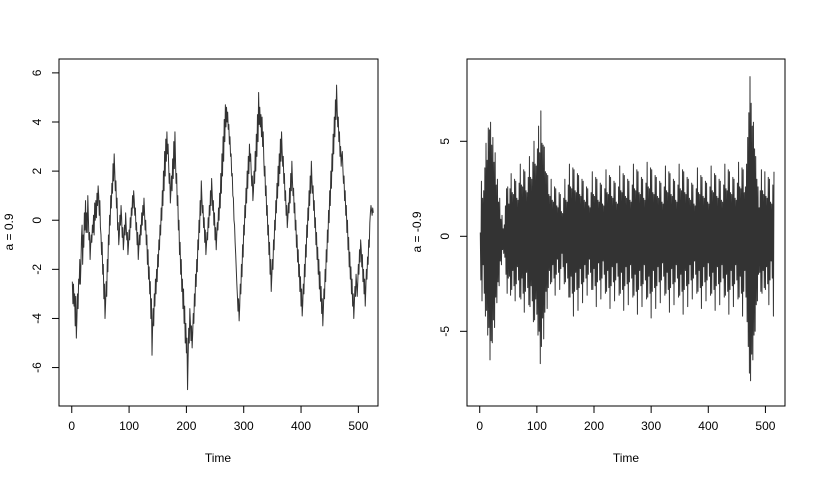  What do you see at coordinates (37, 318) in the screenshot?
I see `left-y-tick-label: -4` at bounding box center [37, 318].